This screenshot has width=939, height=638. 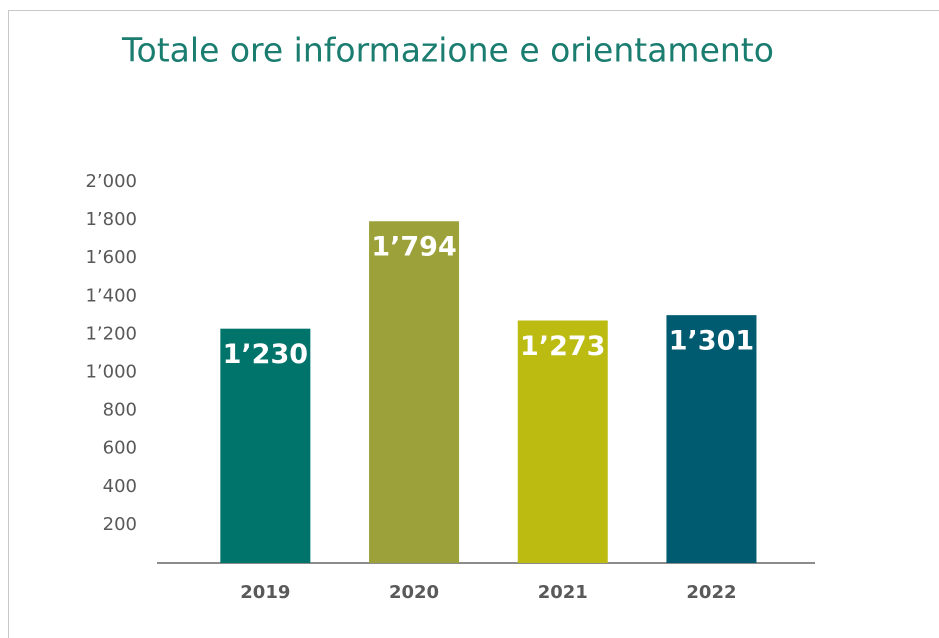 I want to click on y-tick-label: 400, so click(x=120, y=486).